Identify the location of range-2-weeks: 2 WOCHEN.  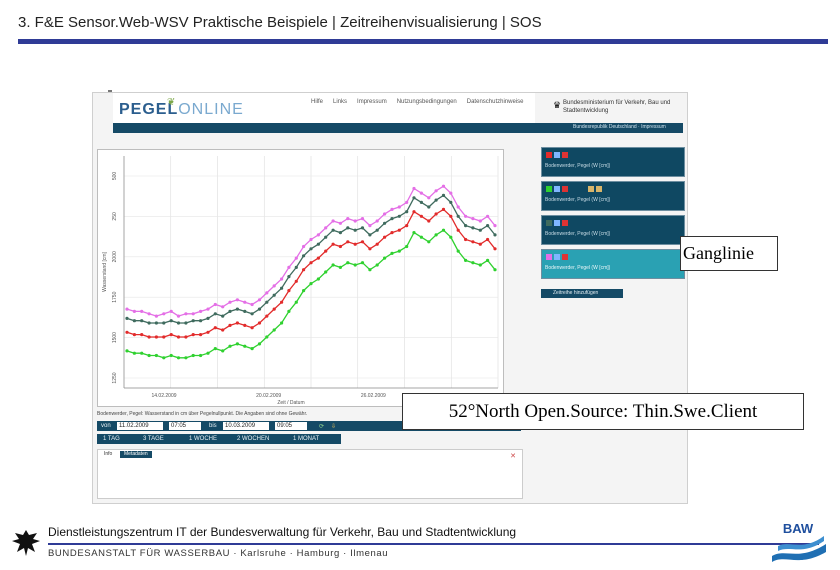
(253, 439).